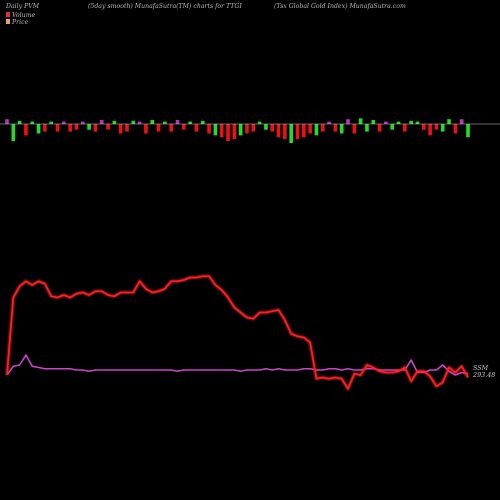 This screenshot has width=500, height=500. What do you see at coordinates (22, 6) in the screenshot?
I see `chart-title-left: Daily PVM` at bounding box center [22, 6].